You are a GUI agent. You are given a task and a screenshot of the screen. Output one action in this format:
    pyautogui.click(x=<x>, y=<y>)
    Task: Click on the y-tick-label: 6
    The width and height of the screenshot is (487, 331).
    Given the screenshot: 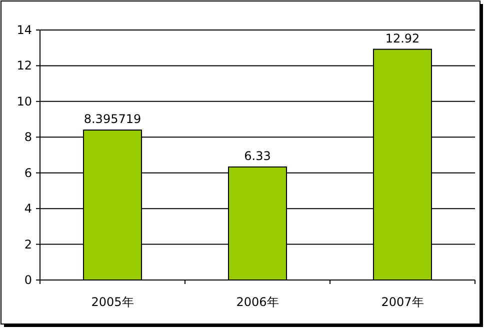 What is the action you would take?
    pyautogui.click(x=28, y=173)
    